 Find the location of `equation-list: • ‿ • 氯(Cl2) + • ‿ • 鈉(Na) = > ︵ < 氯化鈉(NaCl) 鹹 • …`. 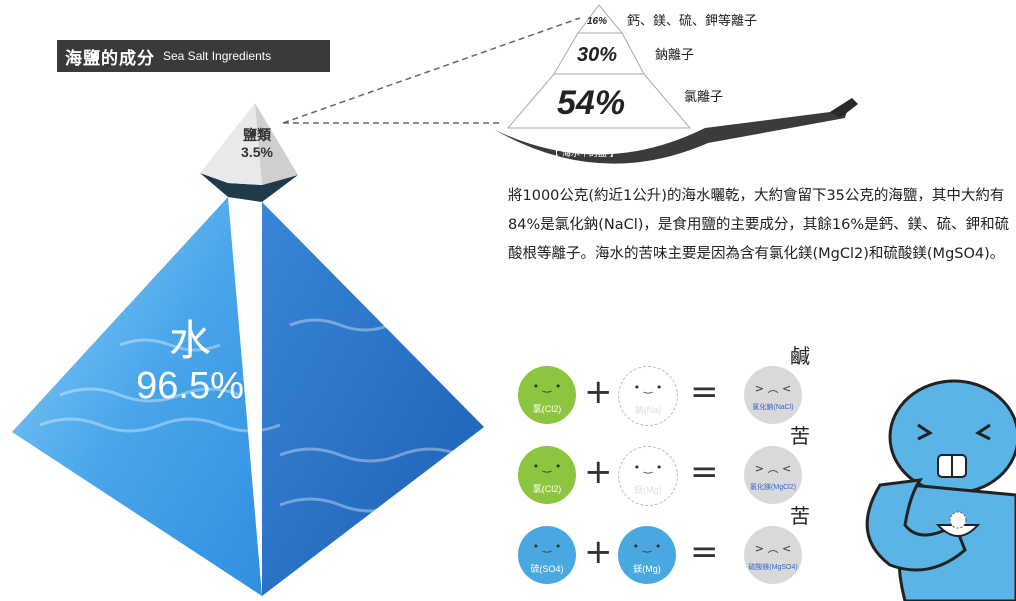

equation-list: • ‿ • 氯(Cl2) + • ‿ • 鈉(Na) = > ︵ < 氯化鈉(NaCl) 鹹 • … is located at coordinates (678, 464).